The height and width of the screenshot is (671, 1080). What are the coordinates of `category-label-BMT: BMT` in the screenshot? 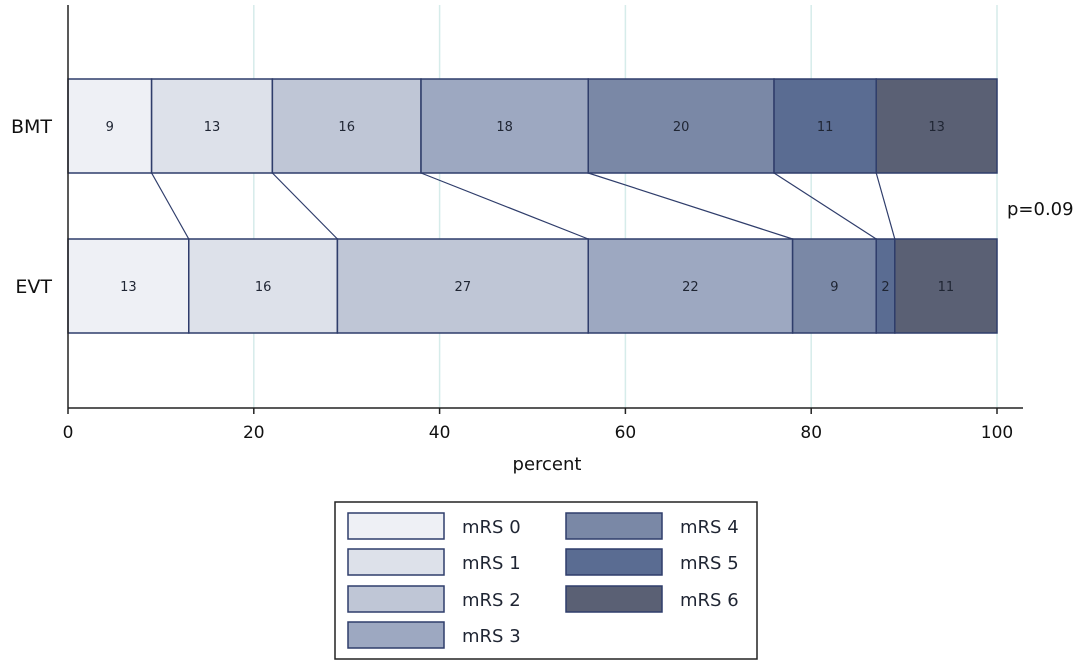 It's located at (31, 127).